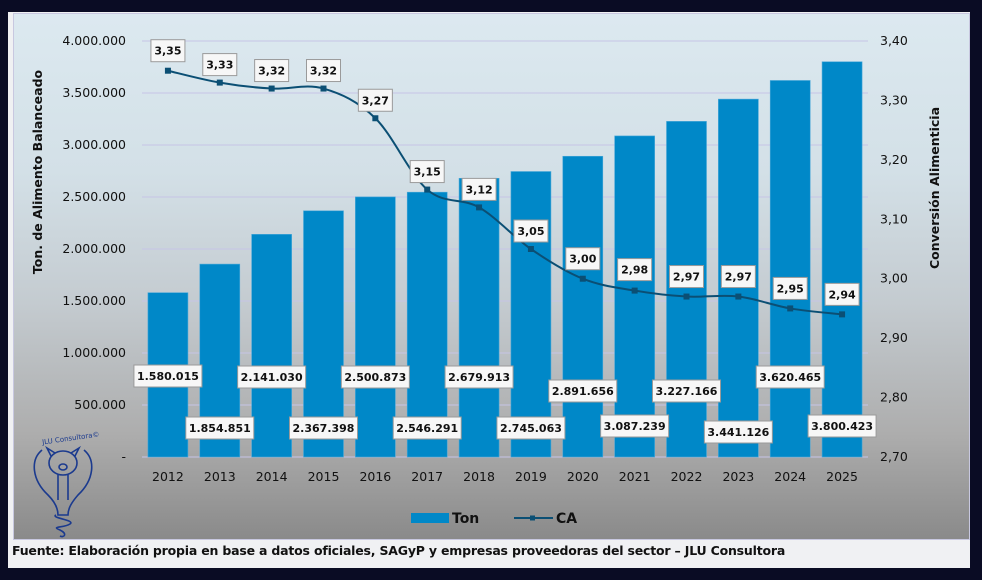  I want to click on ca-point-2012, so click(167, 70).